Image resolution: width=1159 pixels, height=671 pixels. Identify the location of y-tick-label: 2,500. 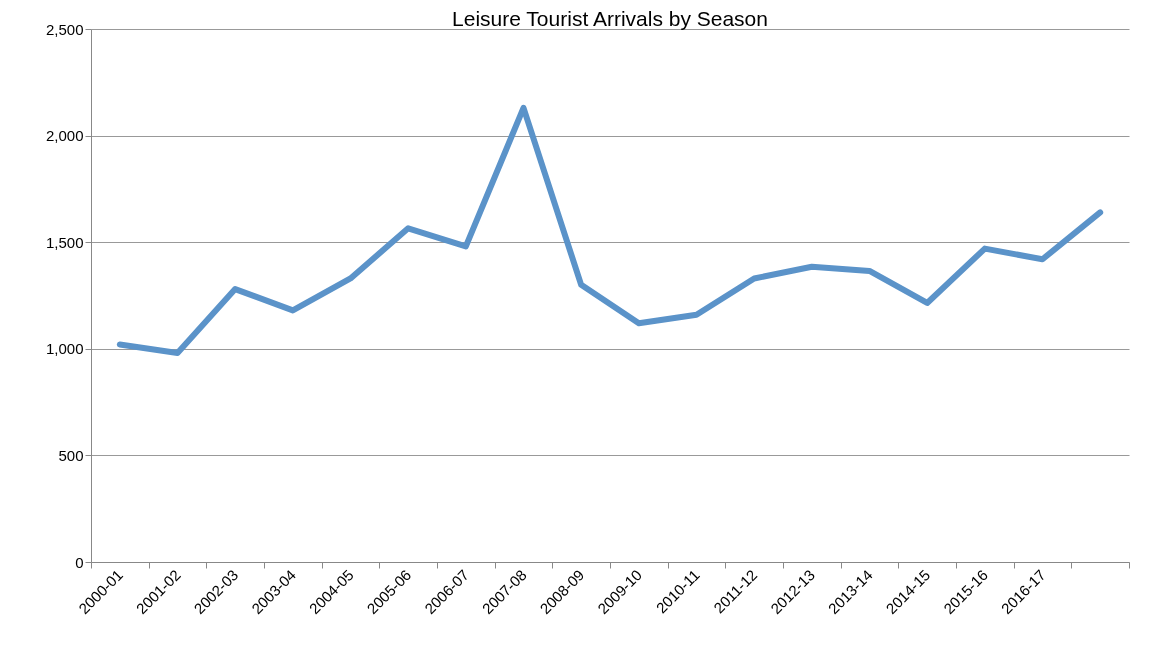
(64, 29).